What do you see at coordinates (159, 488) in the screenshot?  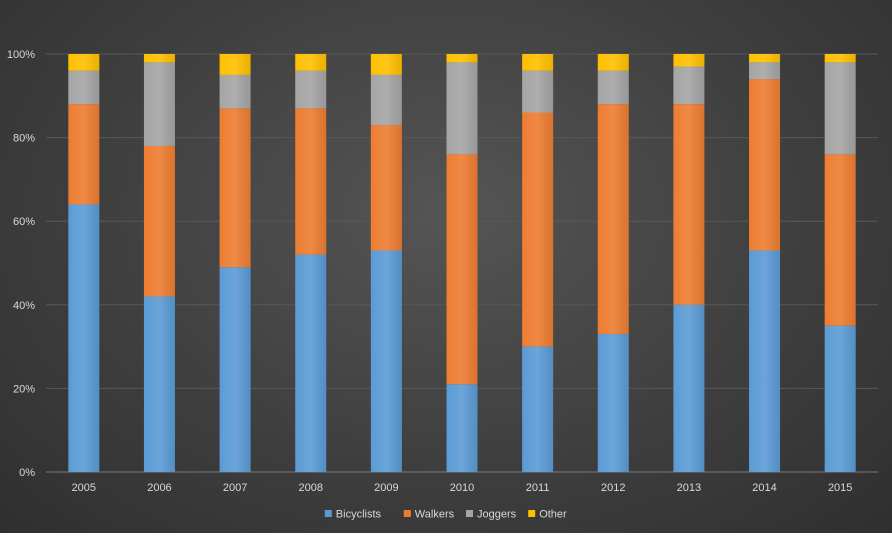 I see `x-tick-label: 2006` at bounding box center [159, 488].